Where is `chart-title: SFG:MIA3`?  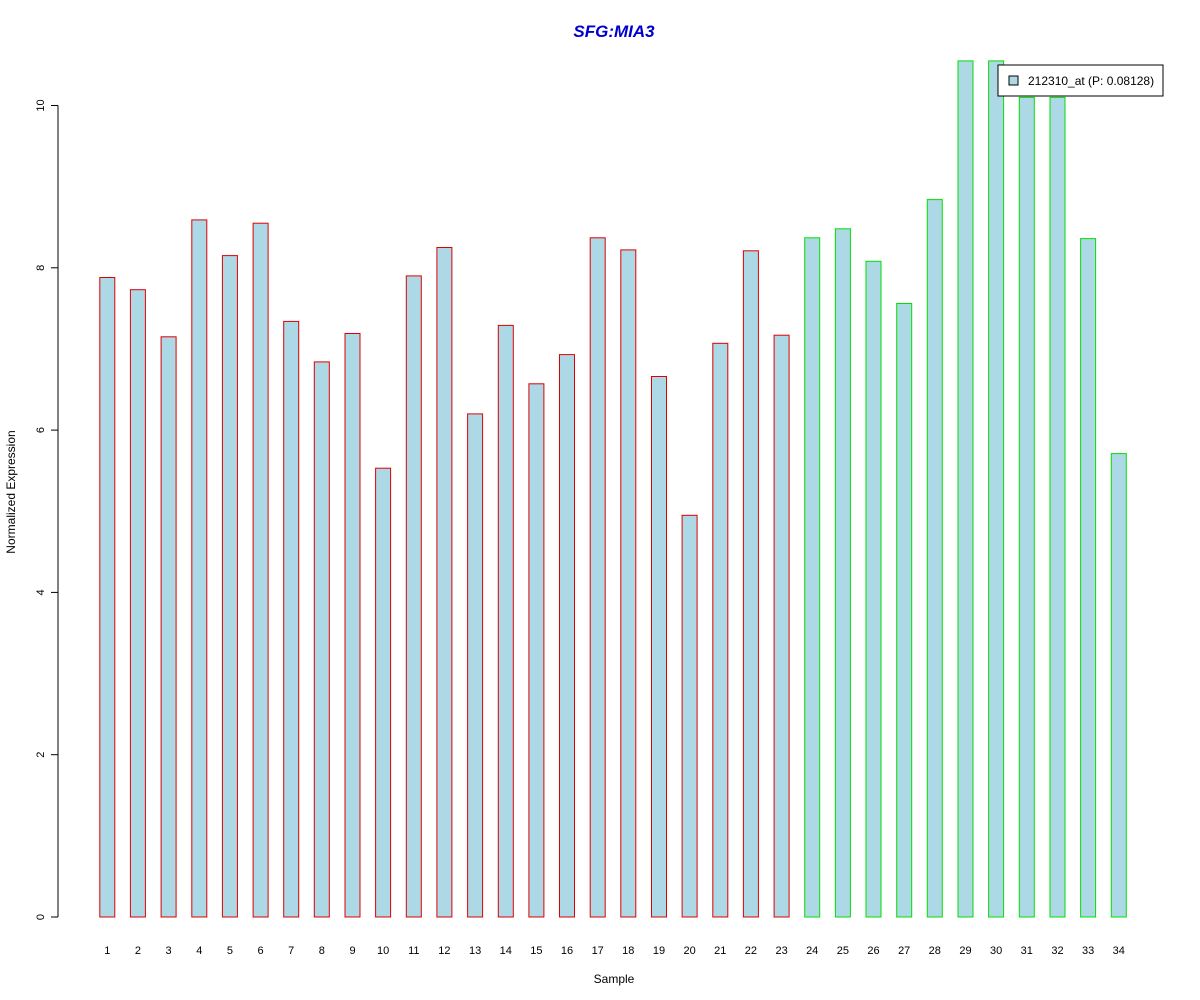
chart-title: SFG:MIA3 is located at coordinates (614, 31).